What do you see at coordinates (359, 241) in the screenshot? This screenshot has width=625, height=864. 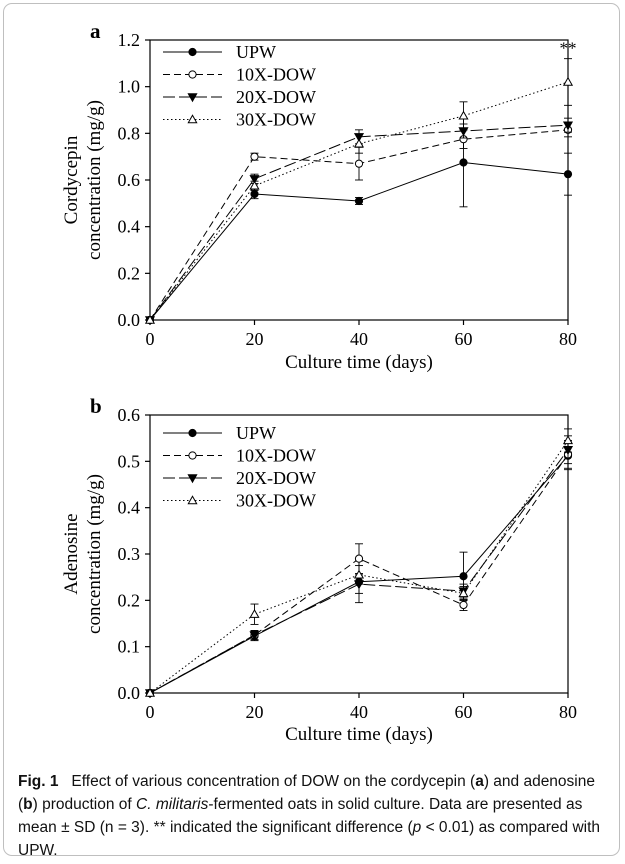 I see `series-line` at bounding box center [359, 241].